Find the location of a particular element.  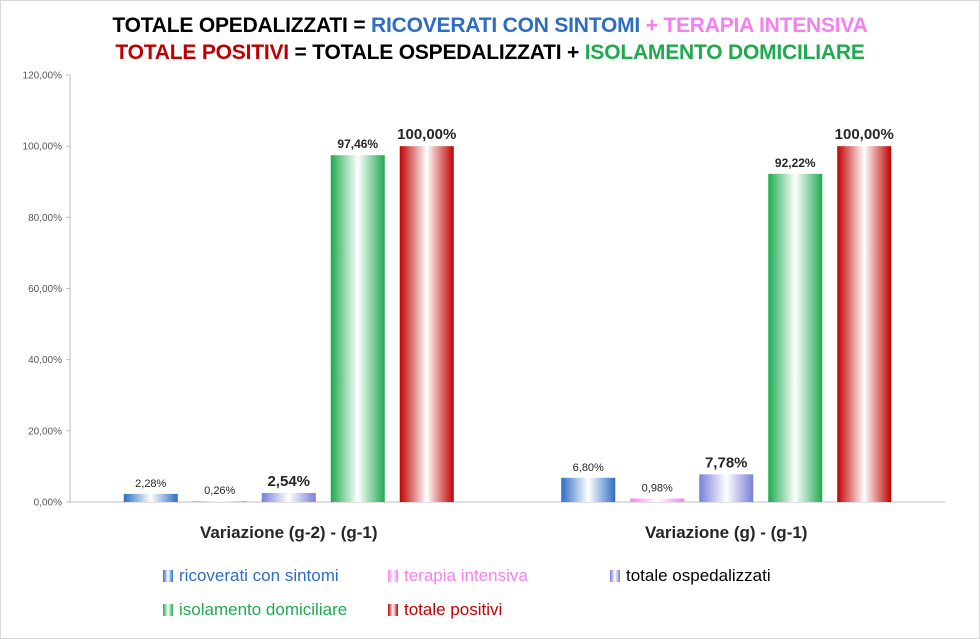

y-tick-label: 40,00% is located at coordinates (45, 360).